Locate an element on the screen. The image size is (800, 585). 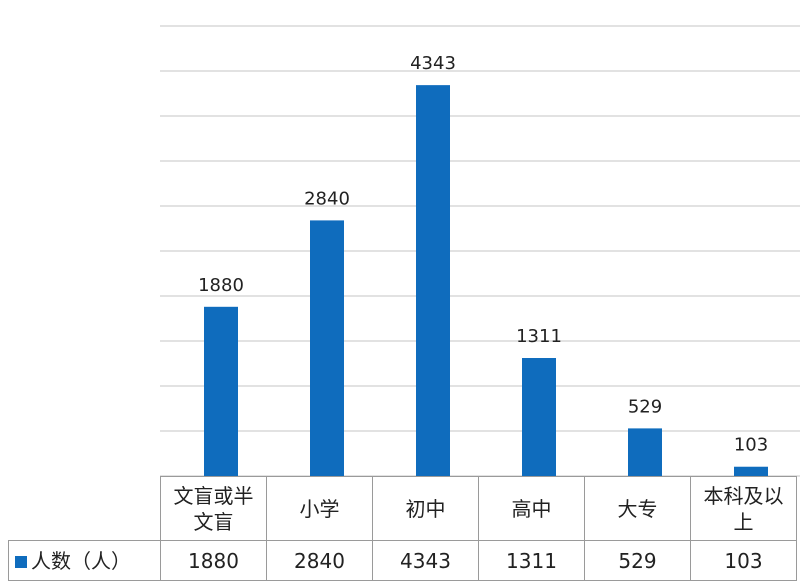
table-value: 103 is located at coordinates (743, 560).